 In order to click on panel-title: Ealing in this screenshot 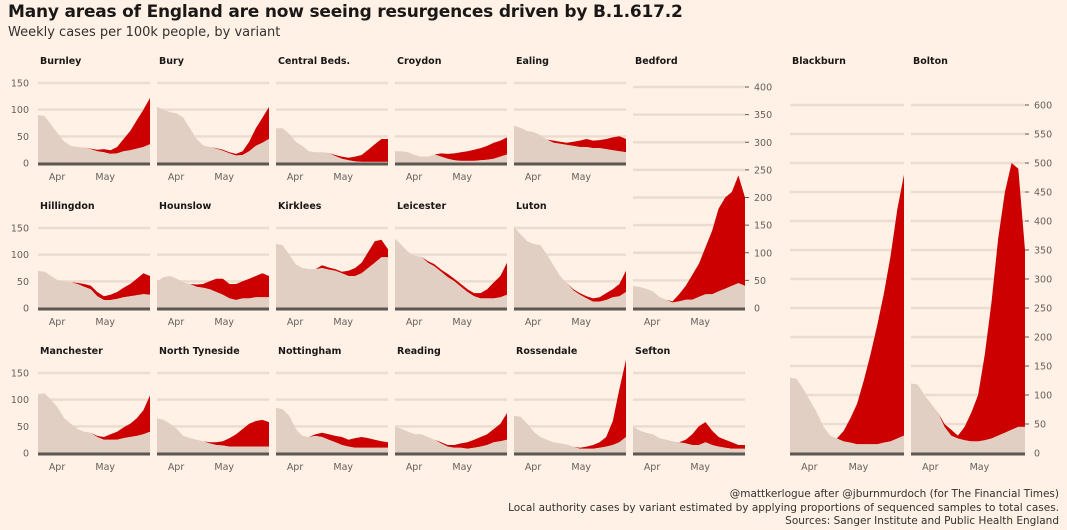, I will do `click(532, 61)`.